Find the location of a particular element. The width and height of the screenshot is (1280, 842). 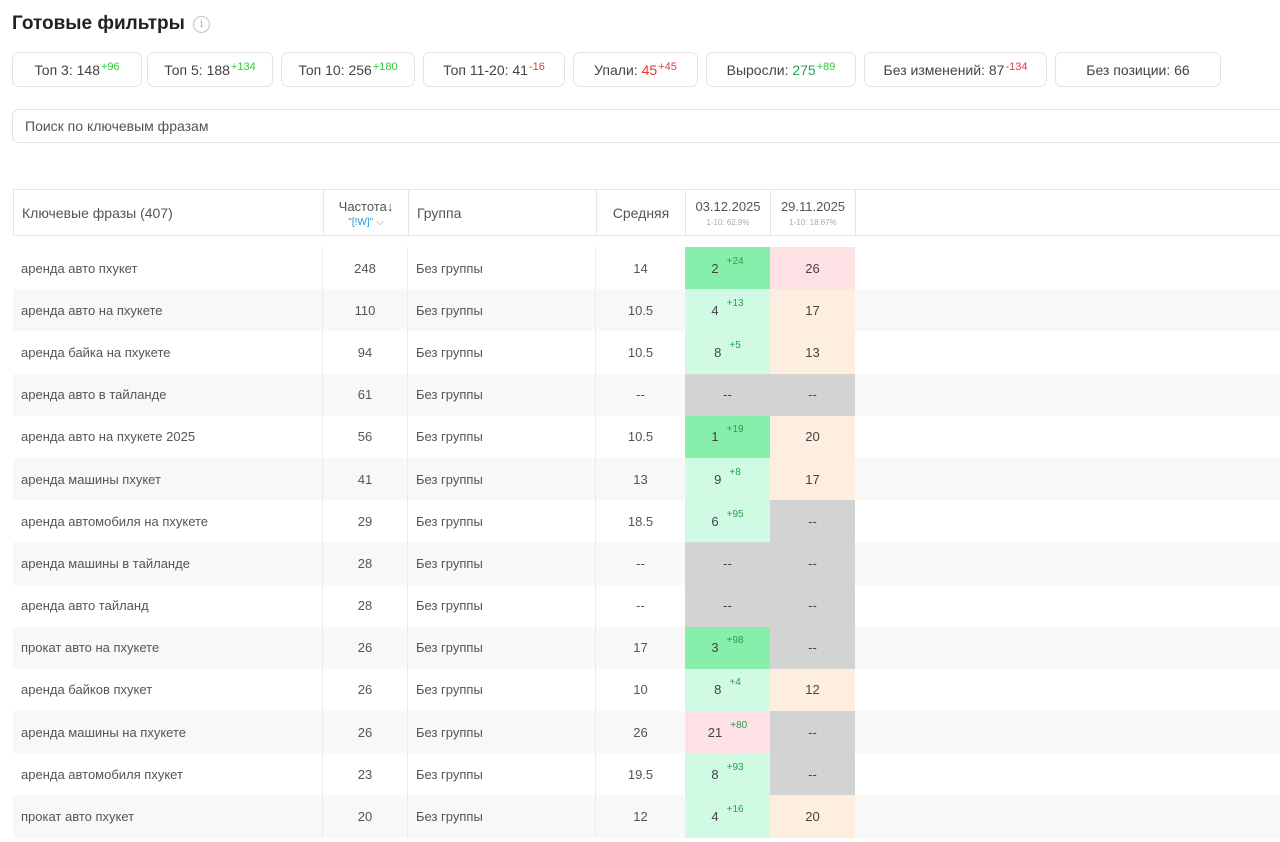

cell-average: 17 is located at coordinates (640, 648).